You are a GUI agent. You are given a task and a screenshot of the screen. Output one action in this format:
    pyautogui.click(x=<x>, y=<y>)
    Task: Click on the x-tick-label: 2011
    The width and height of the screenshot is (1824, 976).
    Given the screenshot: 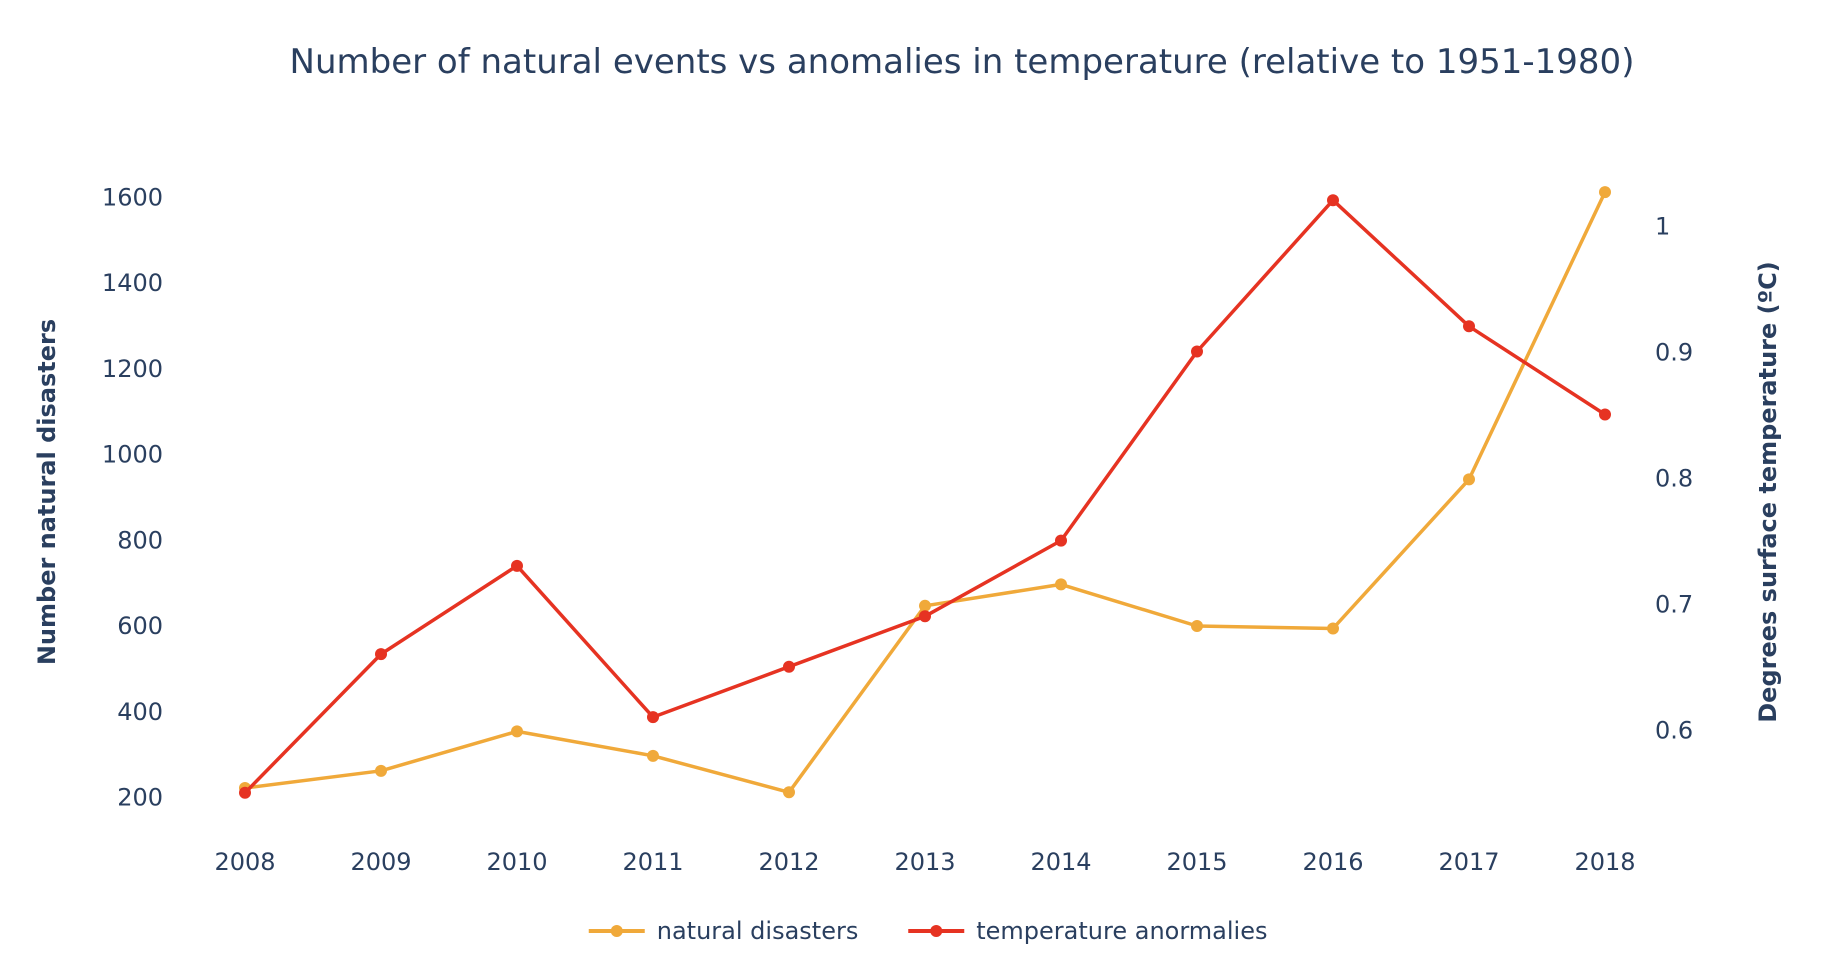 What is the action you would take?
    pyautogui.click(x=652, y=862)
    